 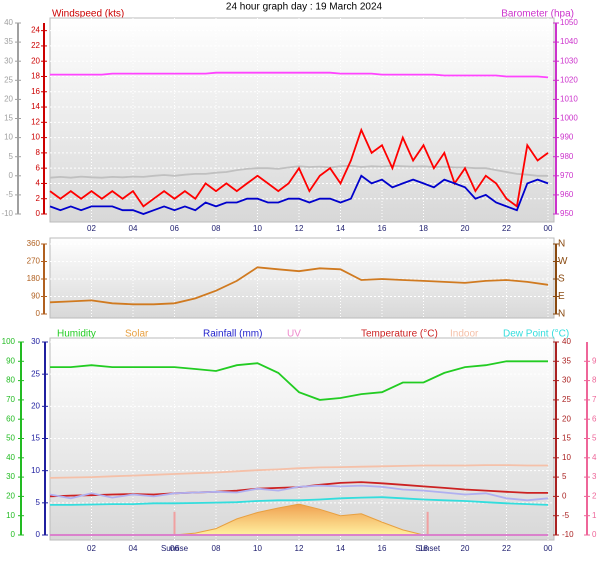 What do you see at coordinates (8, 41) in the screenshot?
I see `y3-tick-label: 35` at bounding box center [8, 41].